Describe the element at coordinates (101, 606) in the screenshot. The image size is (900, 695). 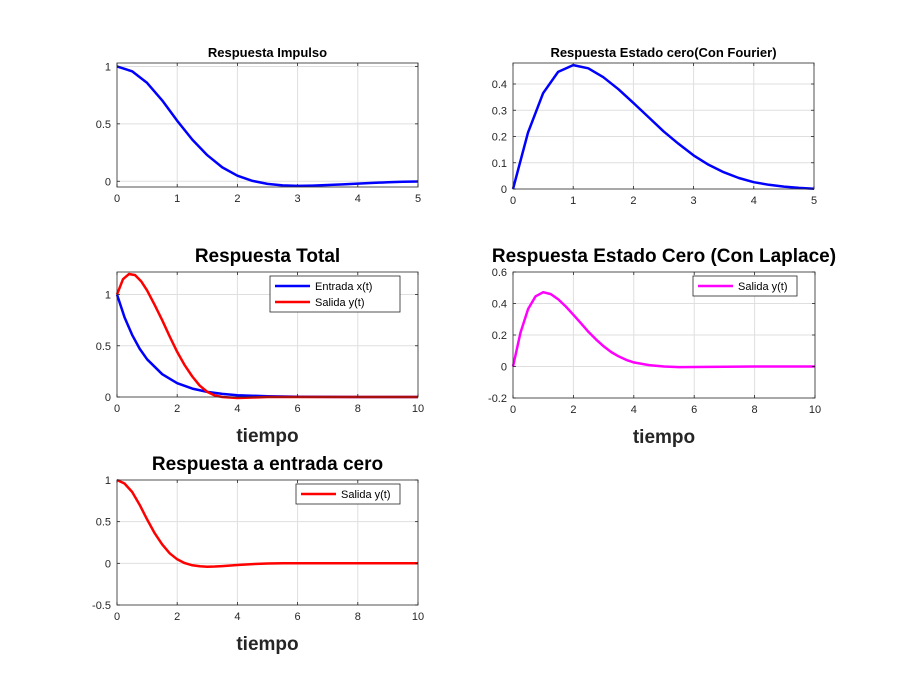
I see `y-tick-label: -0.5` at that location.